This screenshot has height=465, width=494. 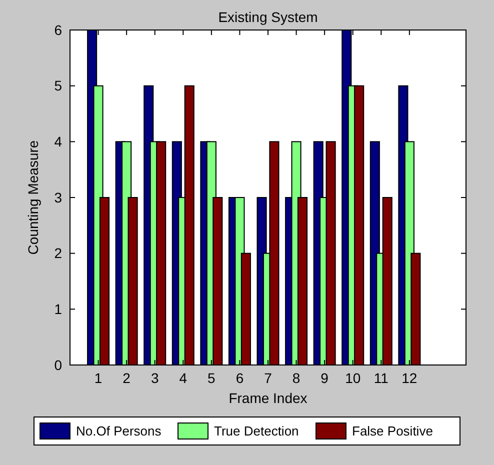 I want to click on x-tick-label: 4, so click(x=183, y=378).